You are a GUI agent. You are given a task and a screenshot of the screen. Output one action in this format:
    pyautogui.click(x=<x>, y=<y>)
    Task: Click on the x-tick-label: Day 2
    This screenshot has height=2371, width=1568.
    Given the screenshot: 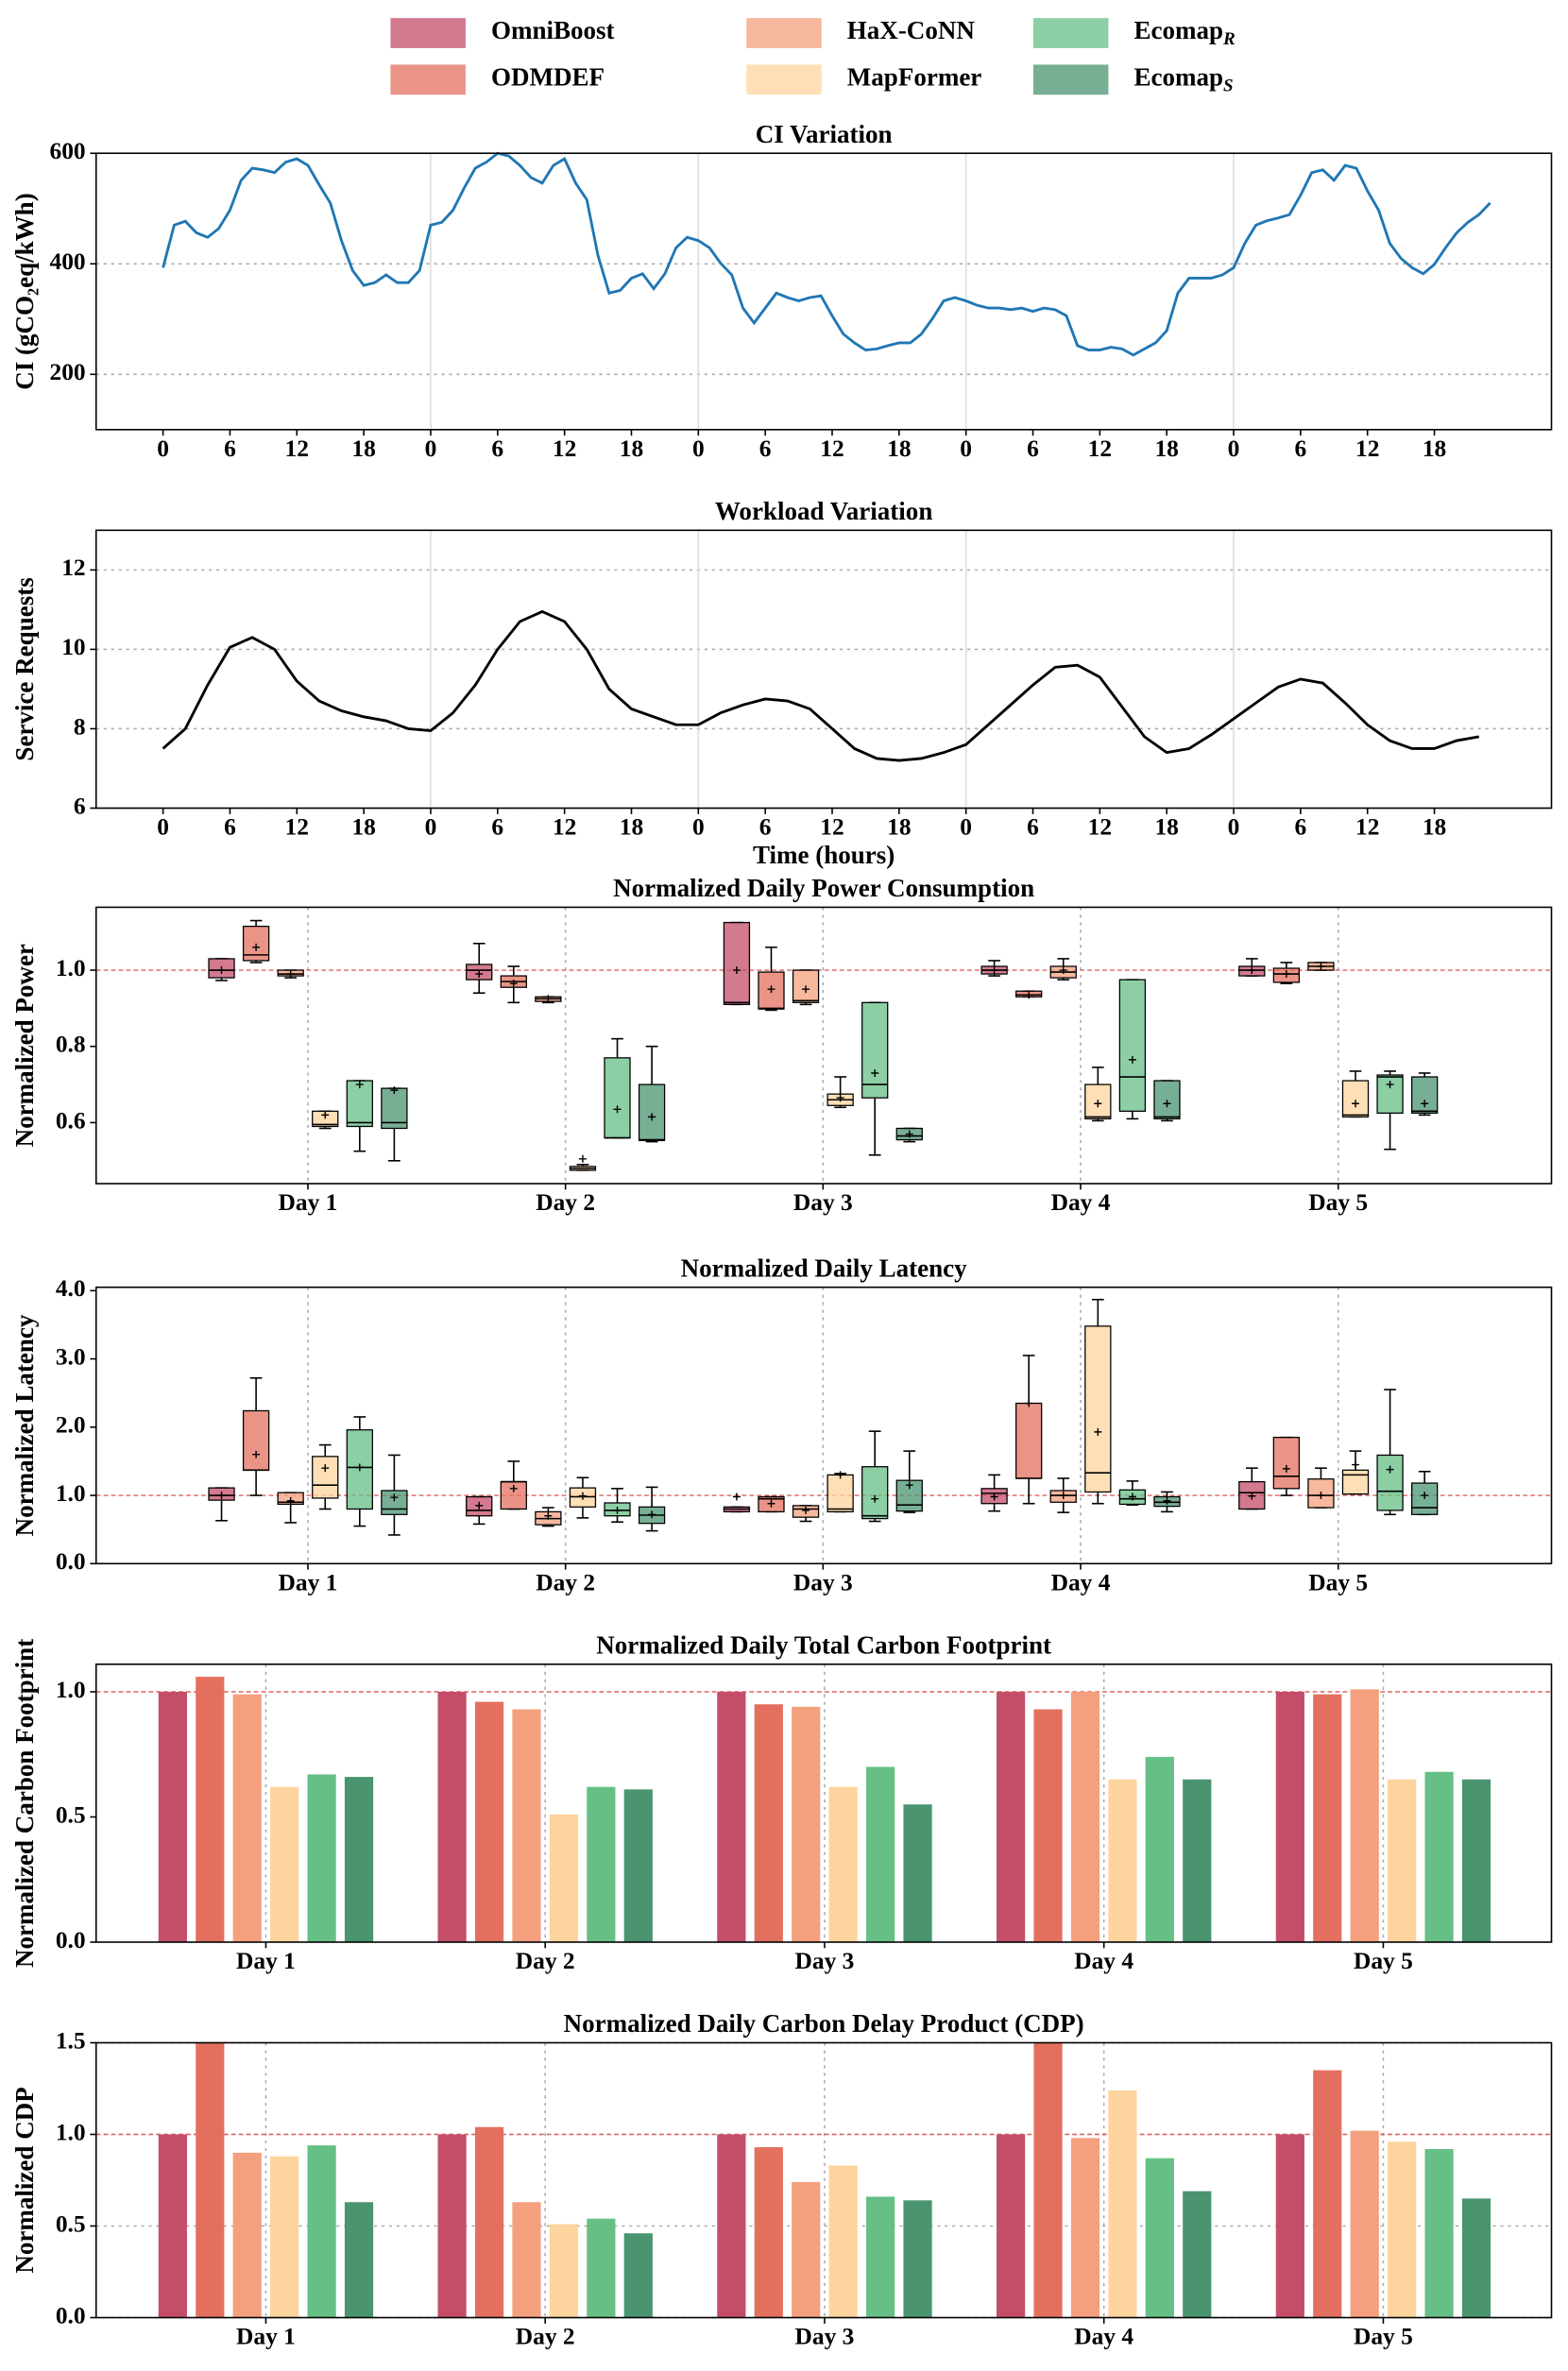 What is the action you would take?
    pyautogui.click(x=565, y=1581)
    